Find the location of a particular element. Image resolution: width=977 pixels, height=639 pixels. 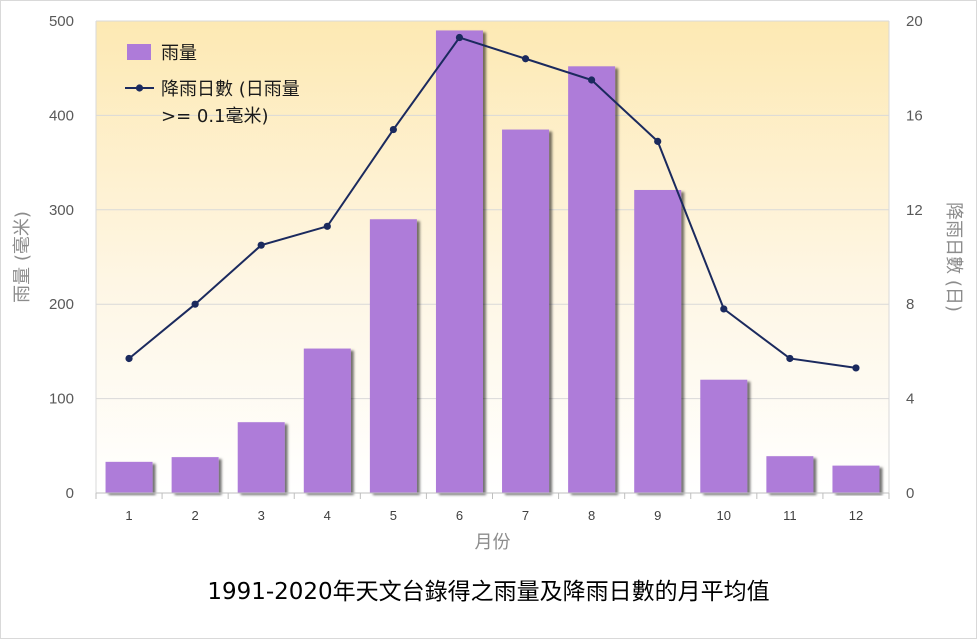

x-tick-label: 7 is located at coordinates (525, 515).